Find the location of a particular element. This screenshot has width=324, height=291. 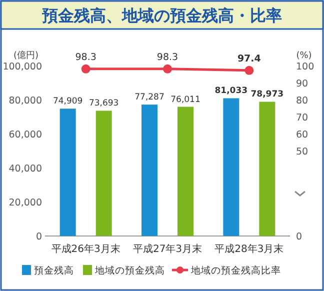

y2-tick-label: 50 is located at coordinates (302, 152).